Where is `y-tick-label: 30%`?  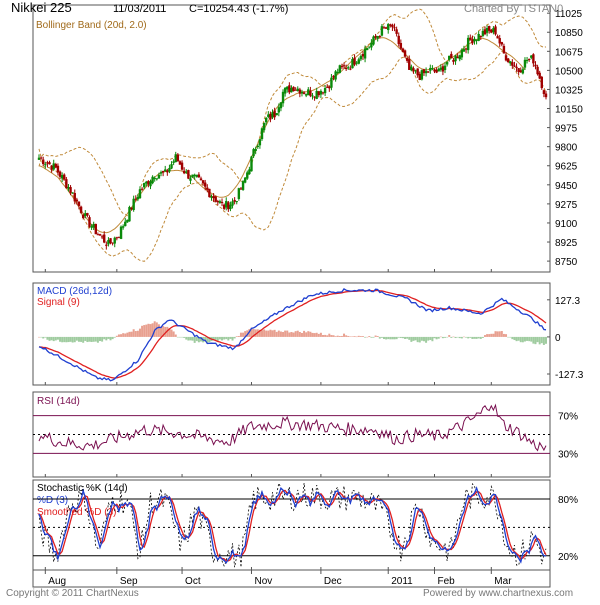
y-tick-label: 30% is located at coordinates (568, 454).